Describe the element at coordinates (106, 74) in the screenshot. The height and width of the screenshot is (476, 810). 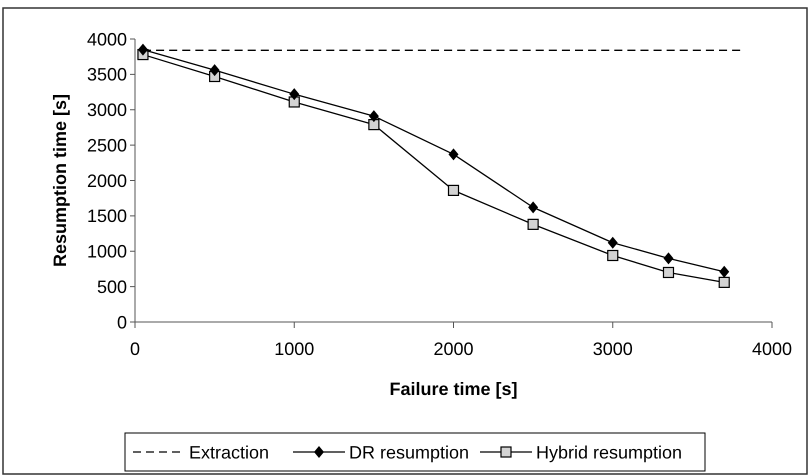
I see `y-tick-label: 3500` at that location.